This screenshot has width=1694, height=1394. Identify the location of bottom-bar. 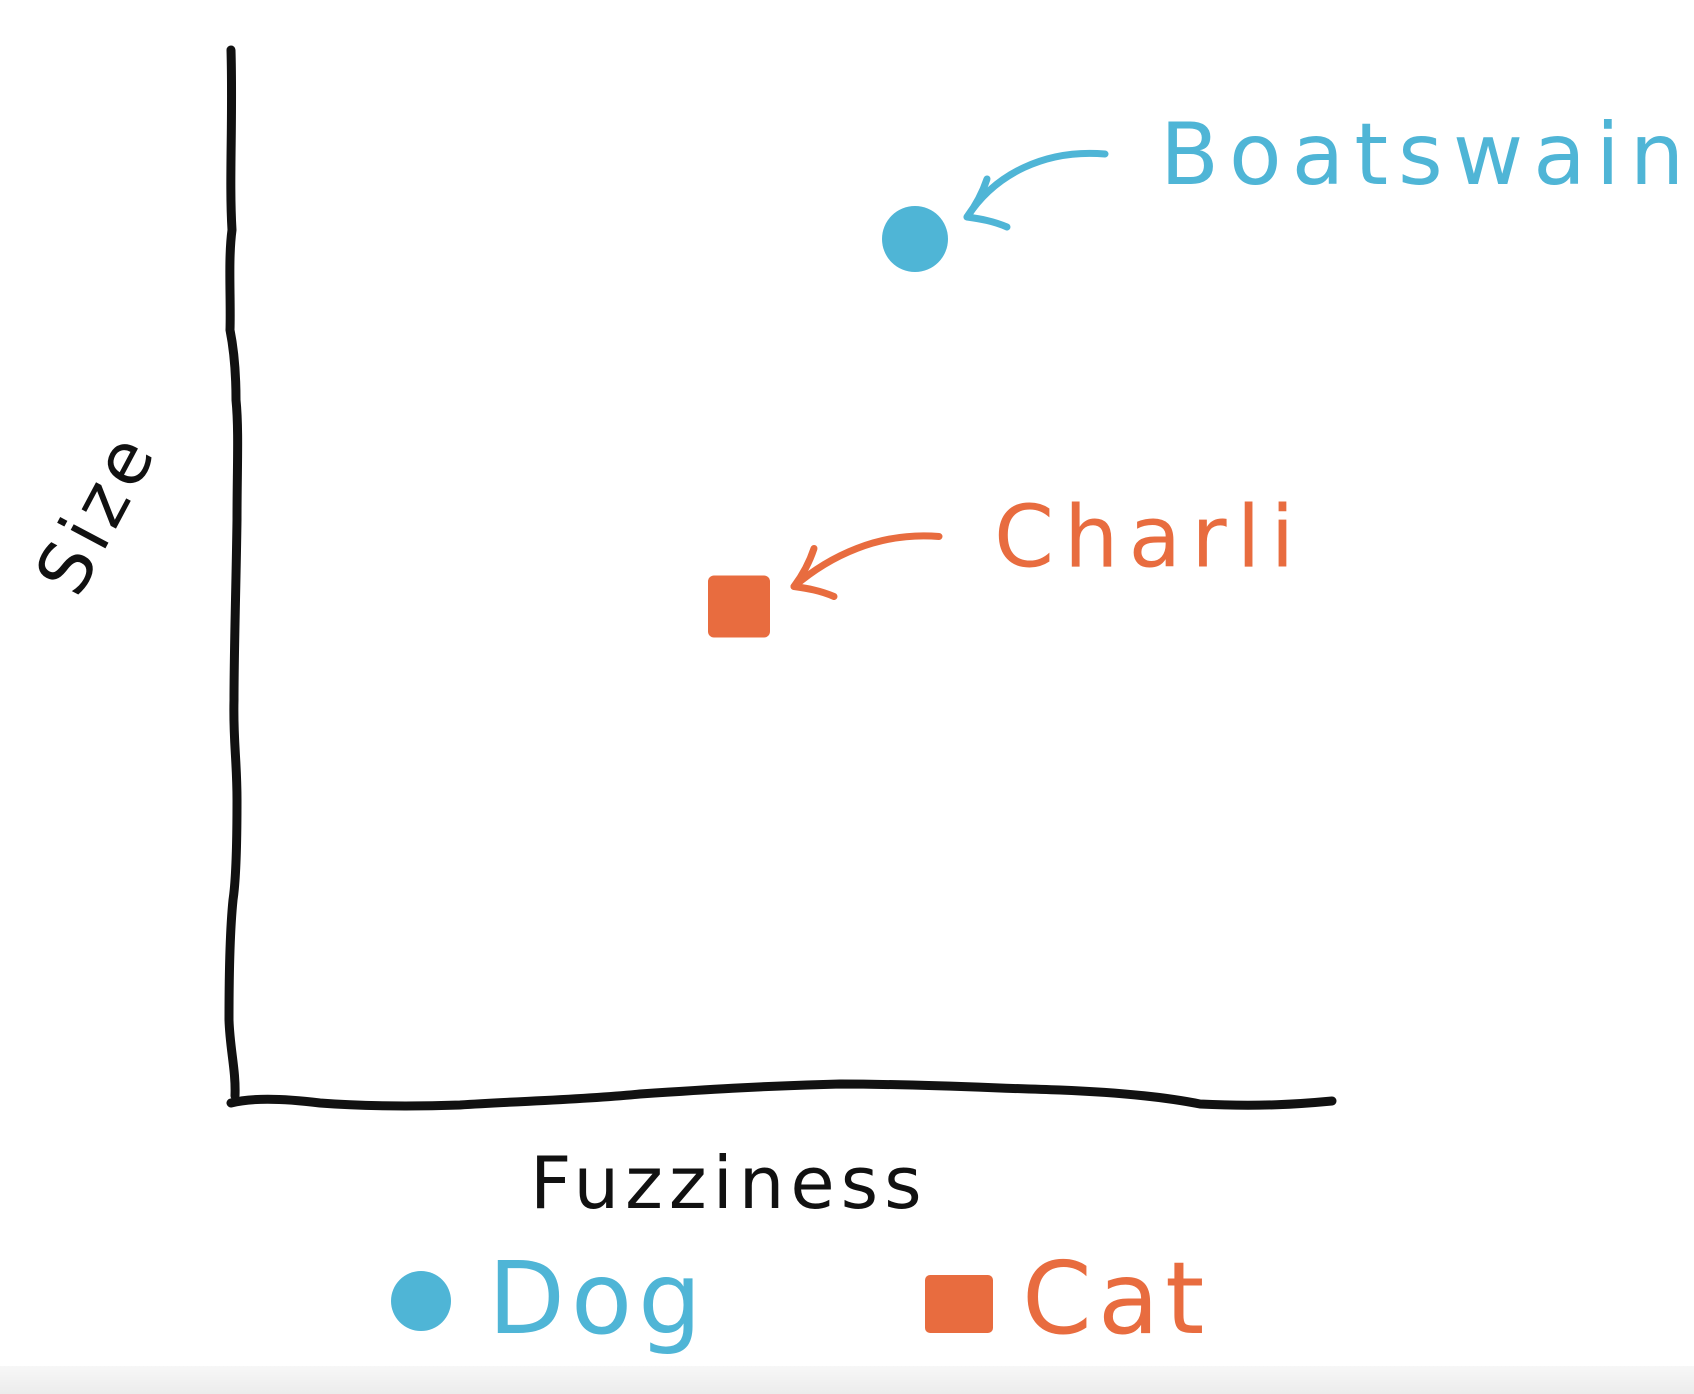
(847, 1380).